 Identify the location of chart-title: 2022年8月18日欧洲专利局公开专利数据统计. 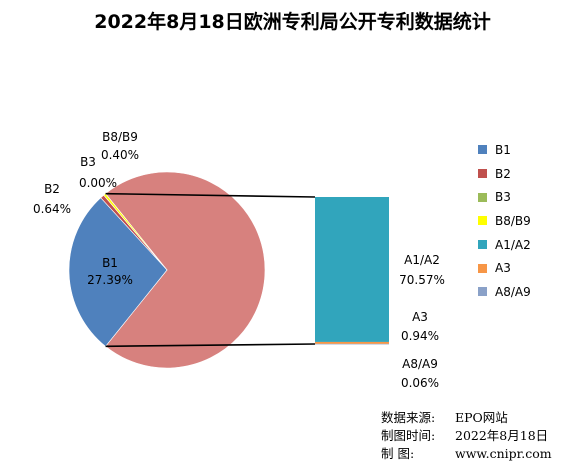
(292, 22).